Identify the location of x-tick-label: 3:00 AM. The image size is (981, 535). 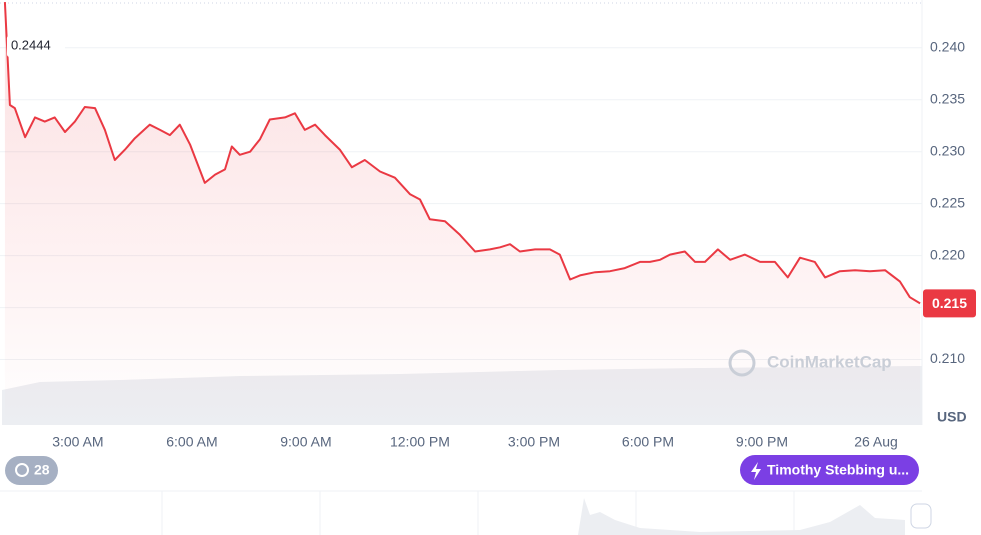
(77, 442).